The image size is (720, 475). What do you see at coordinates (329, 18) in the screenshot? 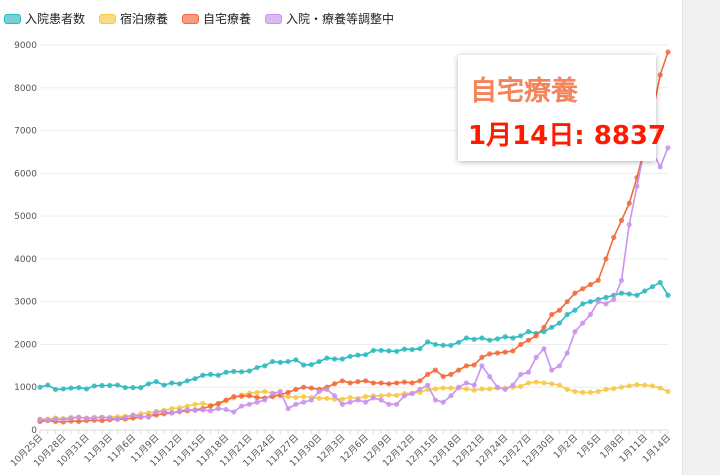
I see `legend-item: 入院・療養等調整中` at bounding box center [329, 18].